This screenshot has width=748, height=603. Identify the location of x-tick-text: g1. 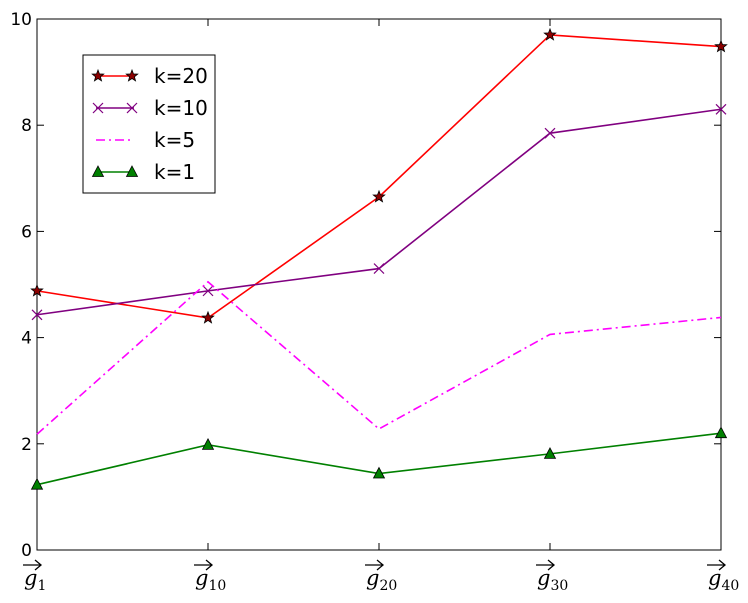
(35, 580).